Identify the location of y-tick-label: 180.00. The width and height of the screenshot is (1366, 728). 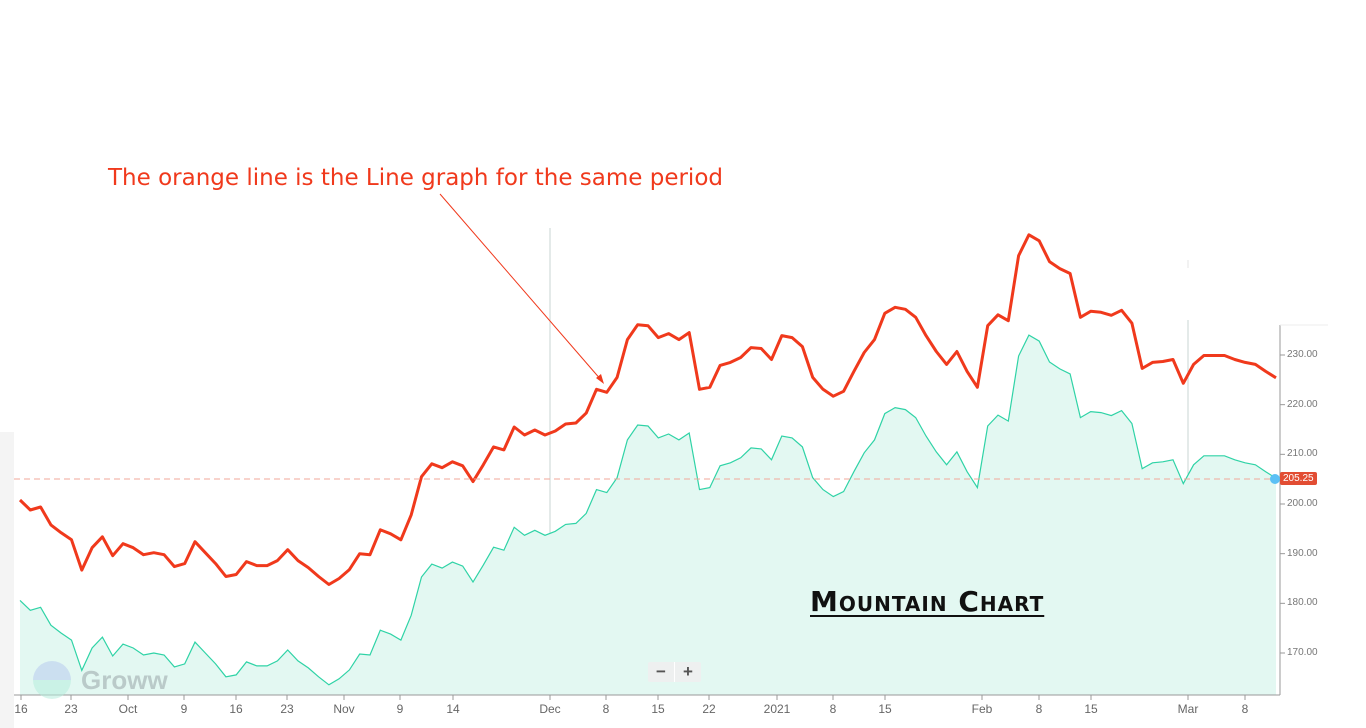
(1302, 603).